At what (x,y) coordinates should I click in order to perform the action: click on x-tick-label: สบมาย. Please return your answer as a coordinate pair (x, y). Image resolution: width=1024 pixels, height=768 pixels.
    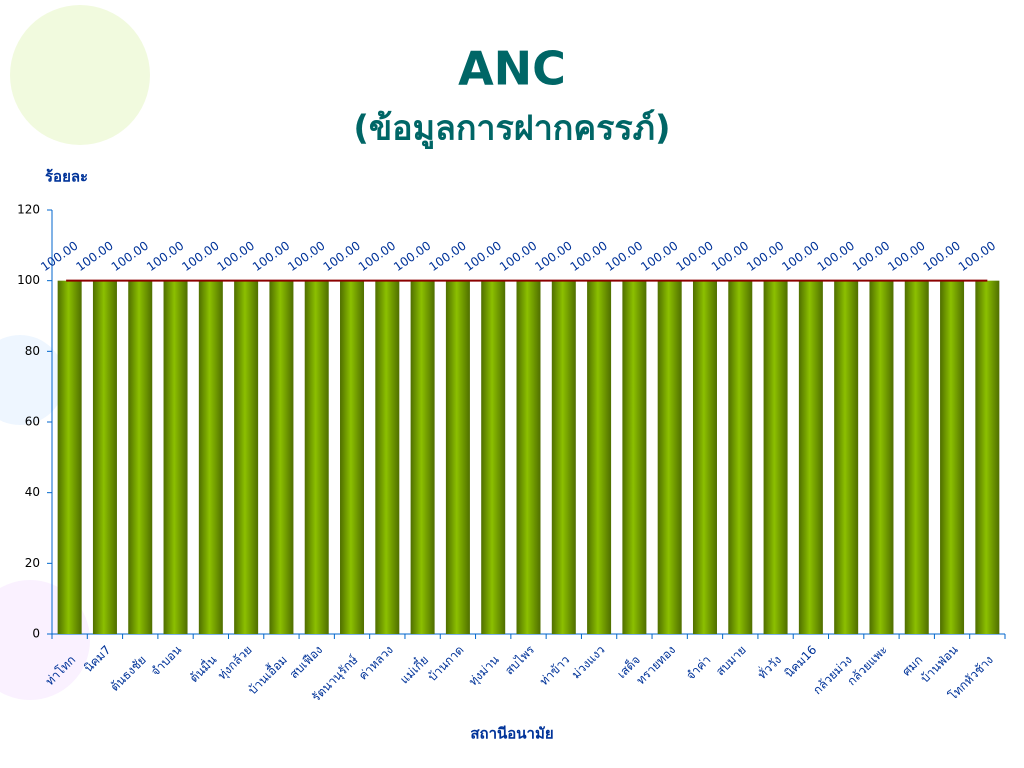
    Looking at the image, I should click on (731, 661).